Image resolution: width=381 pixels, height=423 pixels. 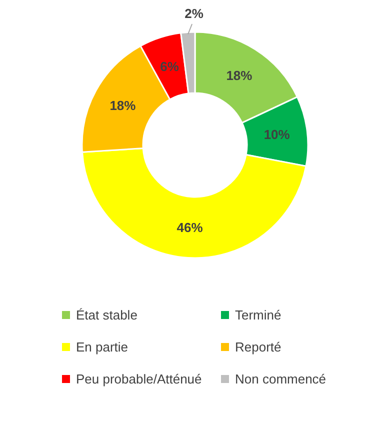 What do you see at coordinates (280, 379) in the screenshot?
I see `legend-label: Non commencé` at bounding box center [280, 379].